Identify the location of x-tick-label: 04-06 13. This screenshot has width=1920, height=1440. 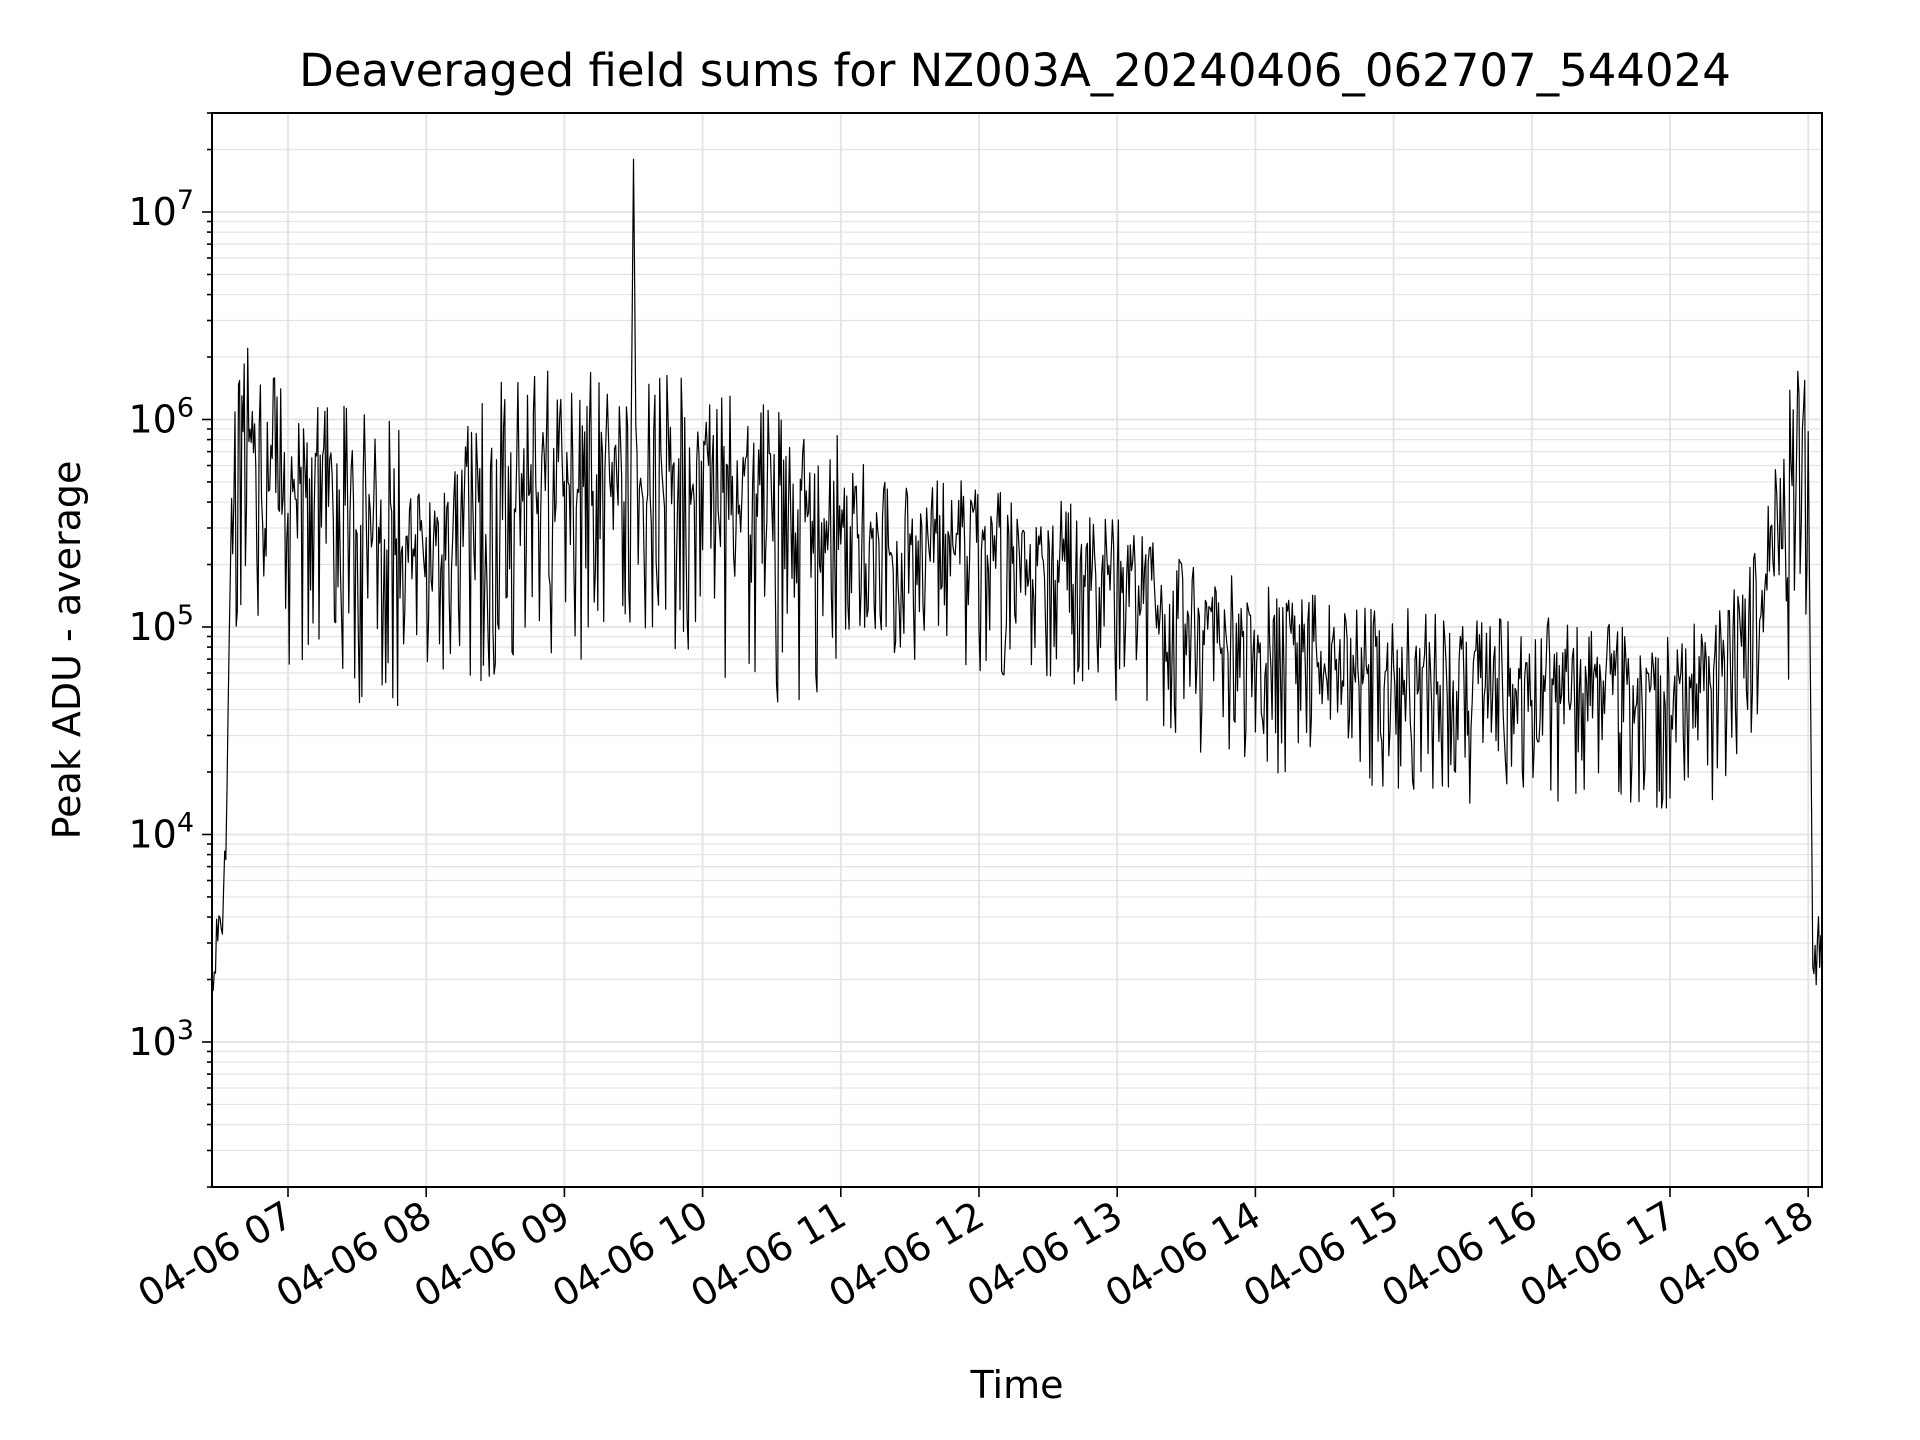
(1045, 1255).